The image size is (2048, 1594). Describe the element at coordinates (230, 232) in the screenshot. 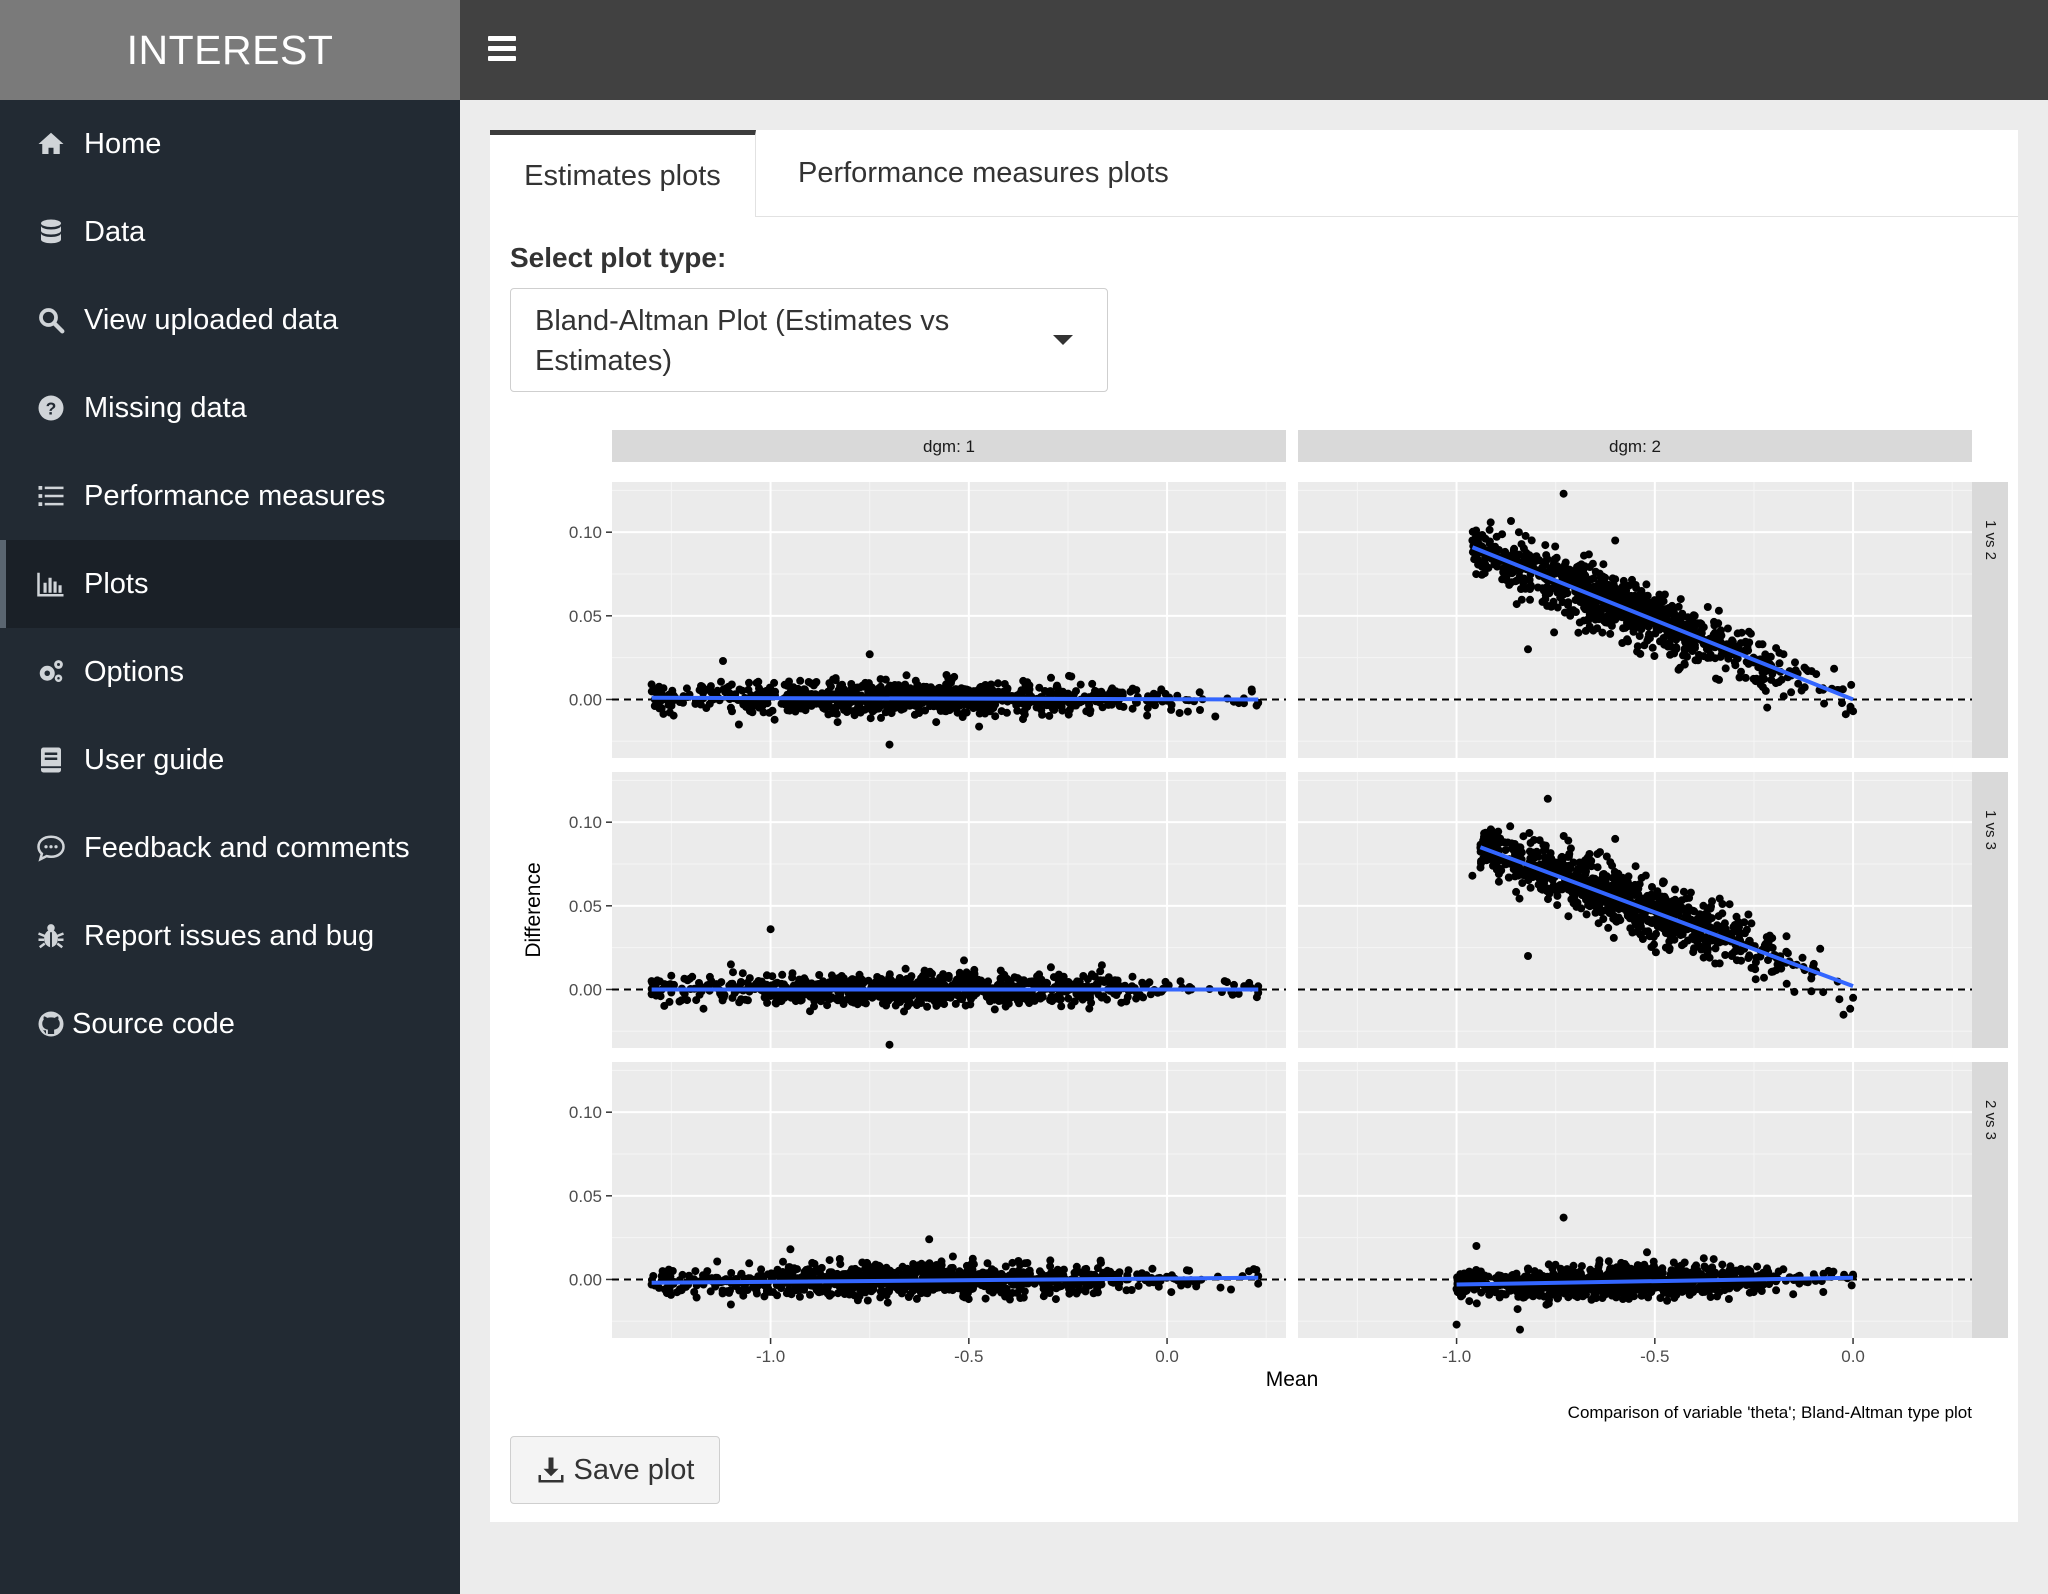

I see `sidebar-item-data: Data` at that location.